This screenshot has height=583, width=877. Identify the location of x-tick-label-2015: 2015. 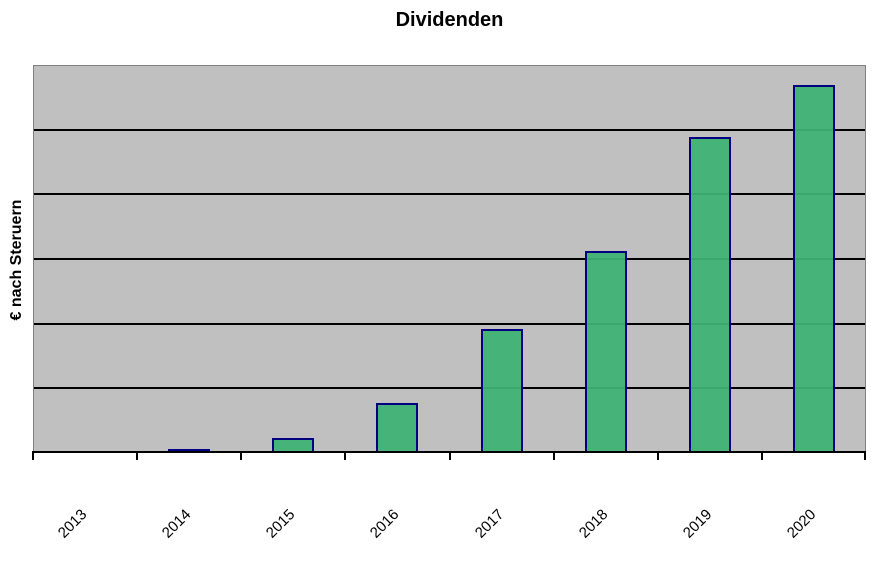
(280, 524).